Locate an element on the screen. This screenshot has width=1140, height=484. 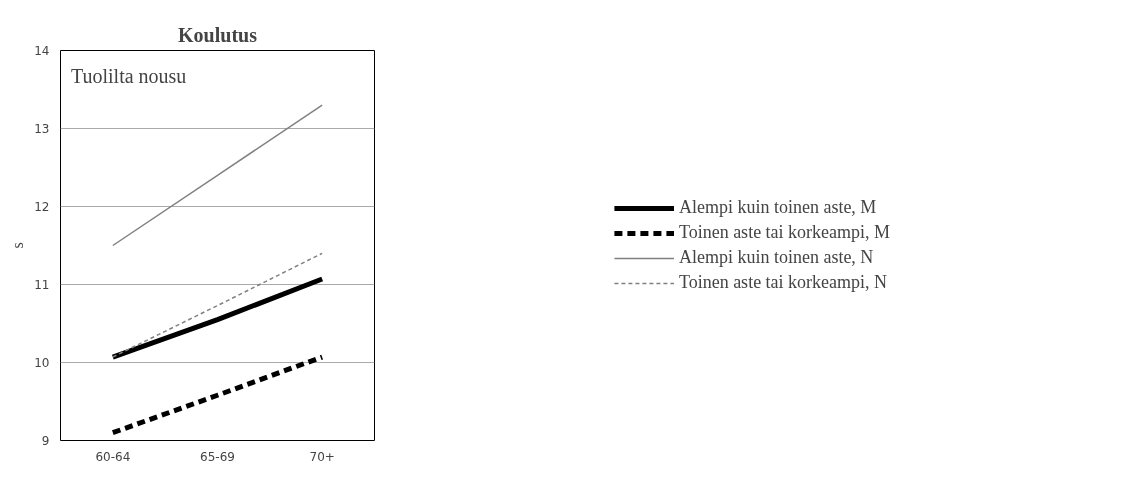
legend-label: Toinen aste tai korkeampi, N is located at coordinates (783, 282).